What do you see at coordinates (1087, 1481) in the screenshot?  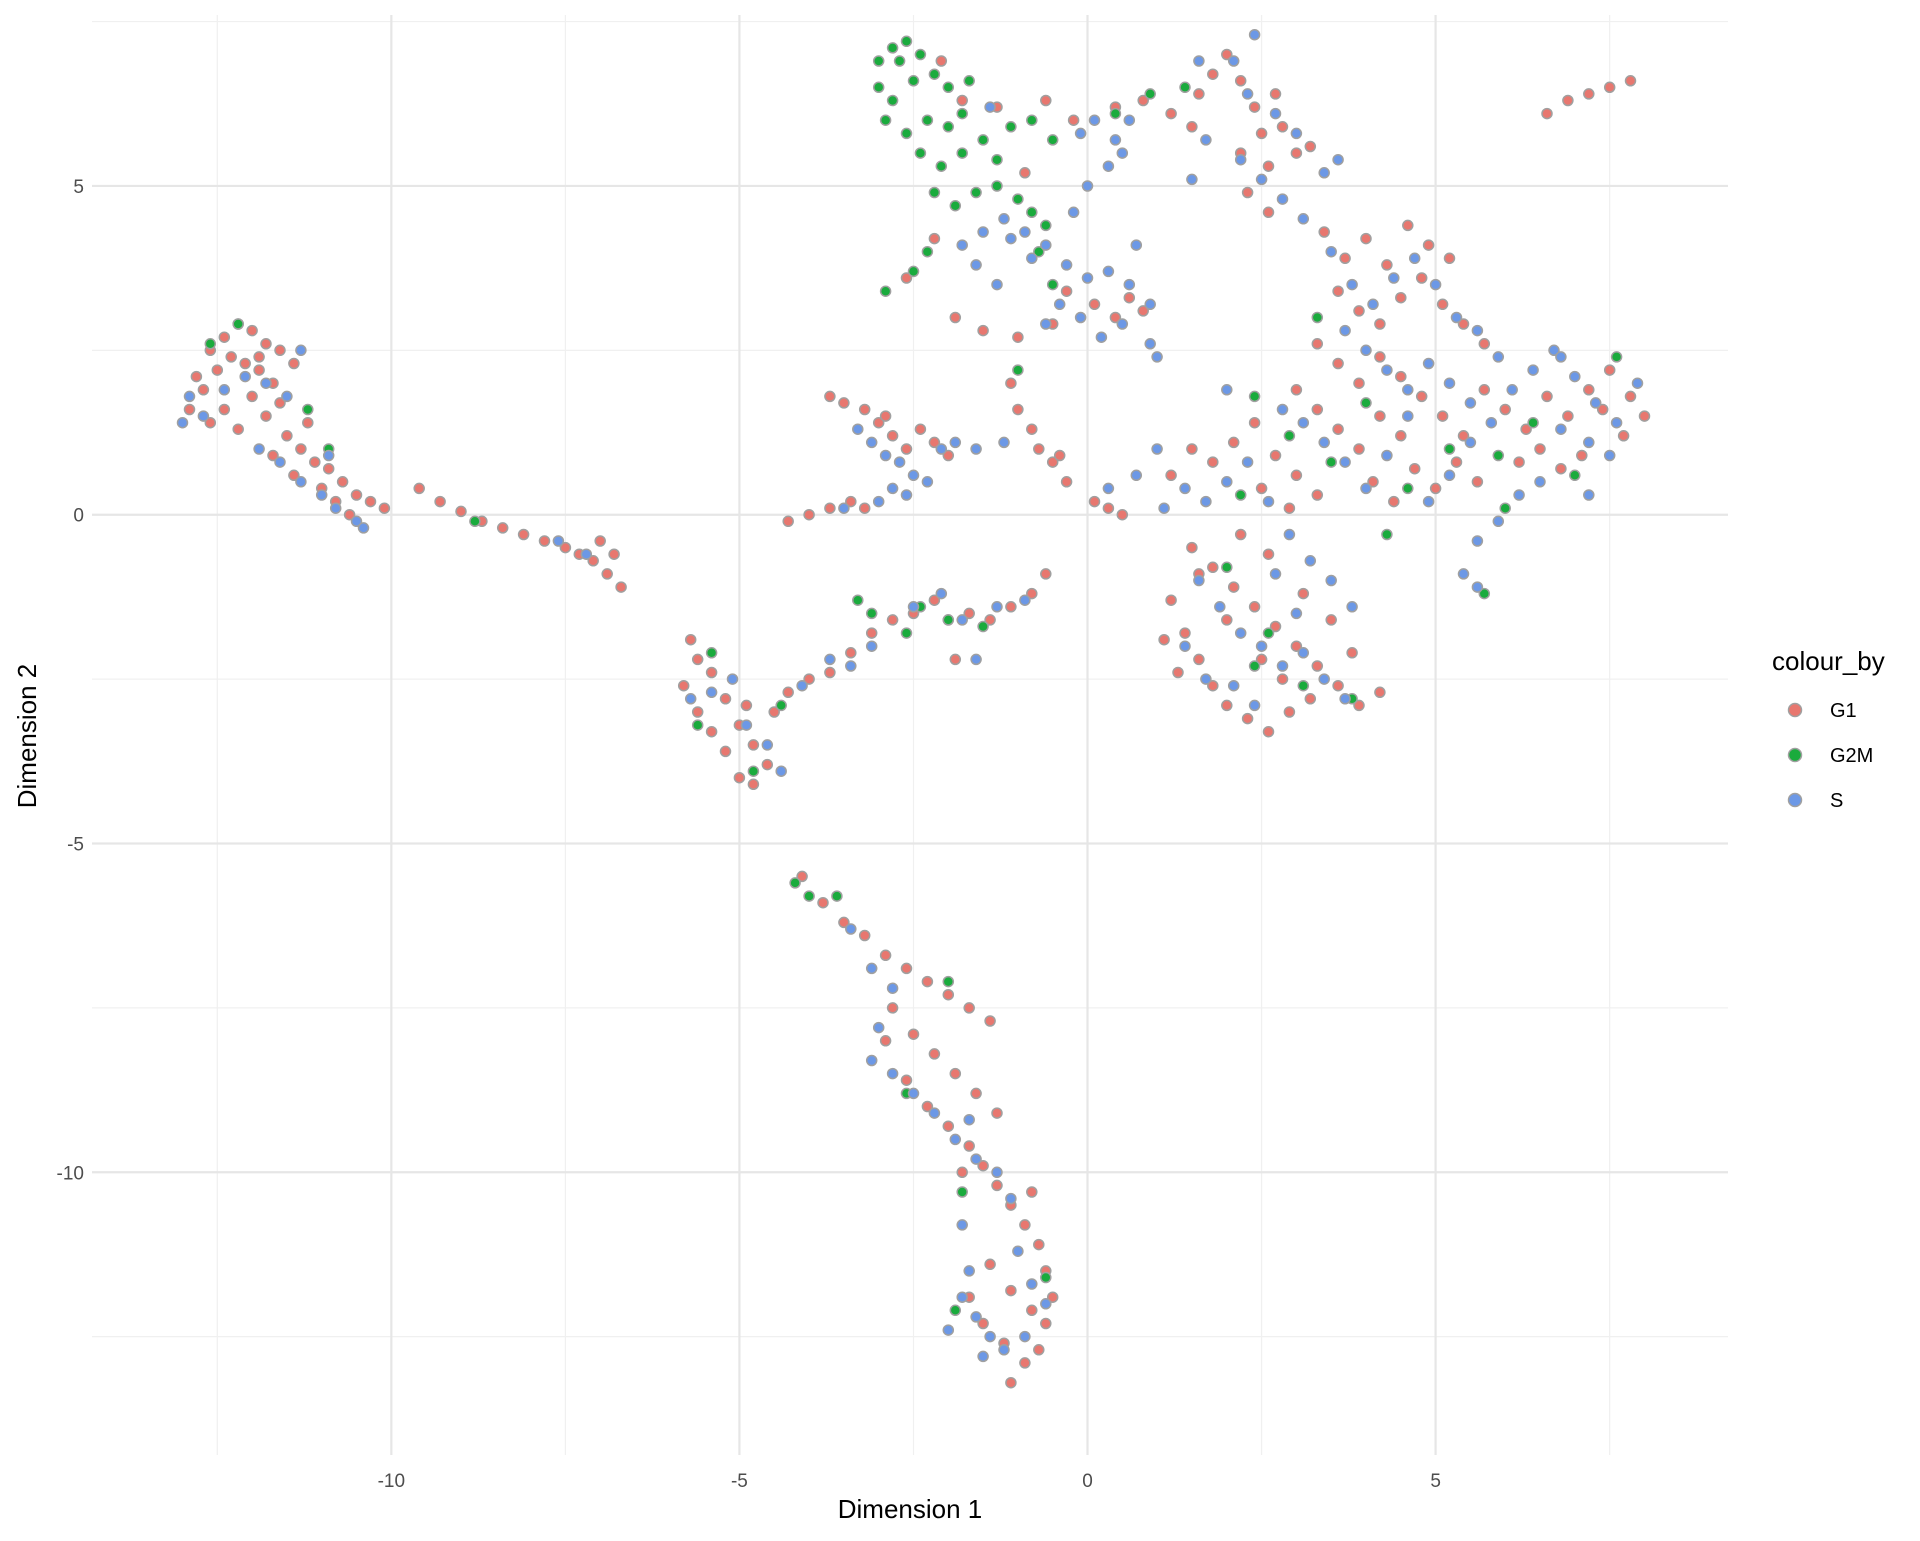 I see `x-tick-label: 0` at bounding box center [1087, 1481].